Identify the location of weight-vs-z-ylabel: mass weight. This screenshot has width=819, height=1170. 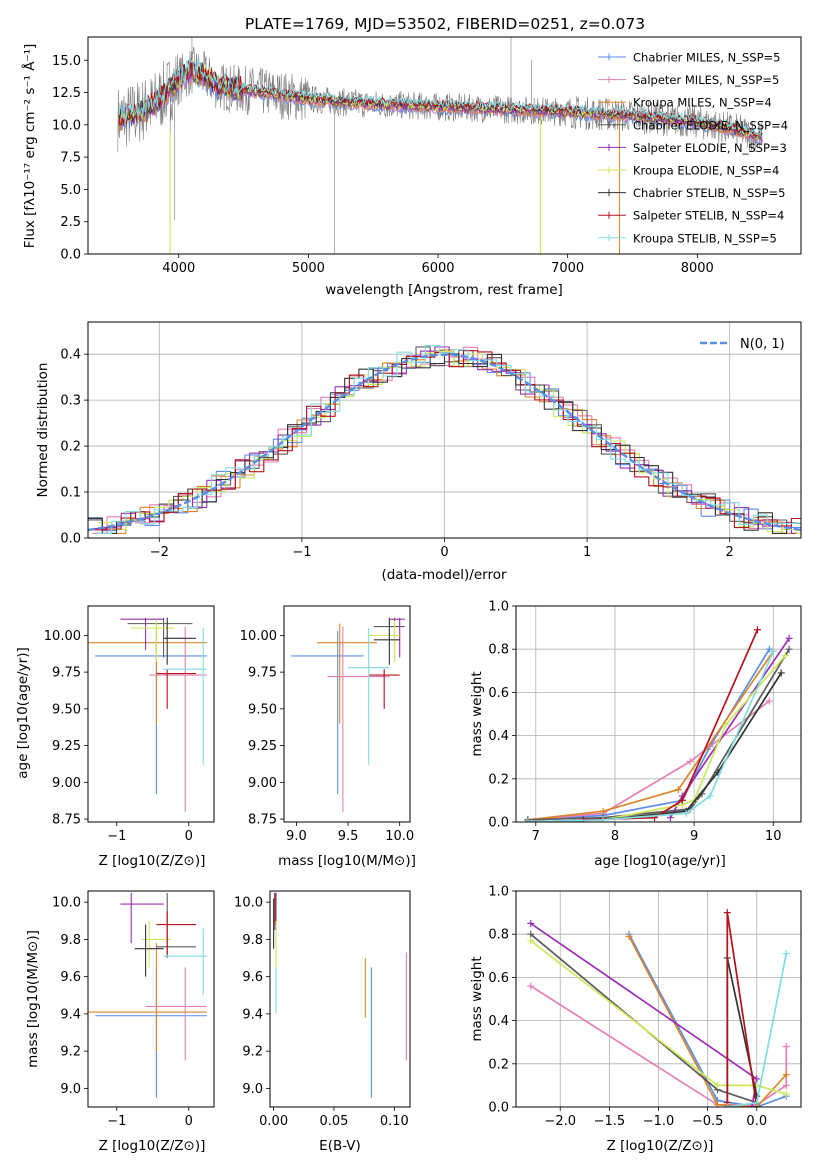
(477, 998).